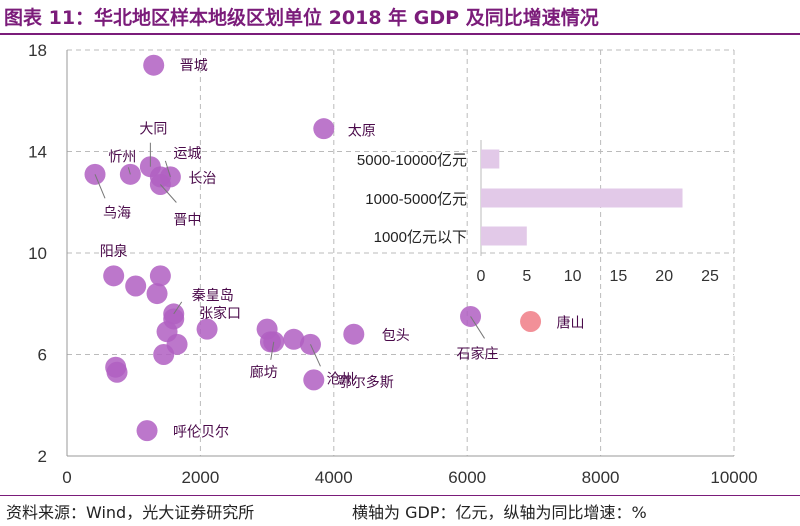 The width and height of the screenshot is (800, 526). What do you see at coordinates (114, 251) in the screenshot?
I see `point-label: 阳泉` at bounding box center [114, 251].